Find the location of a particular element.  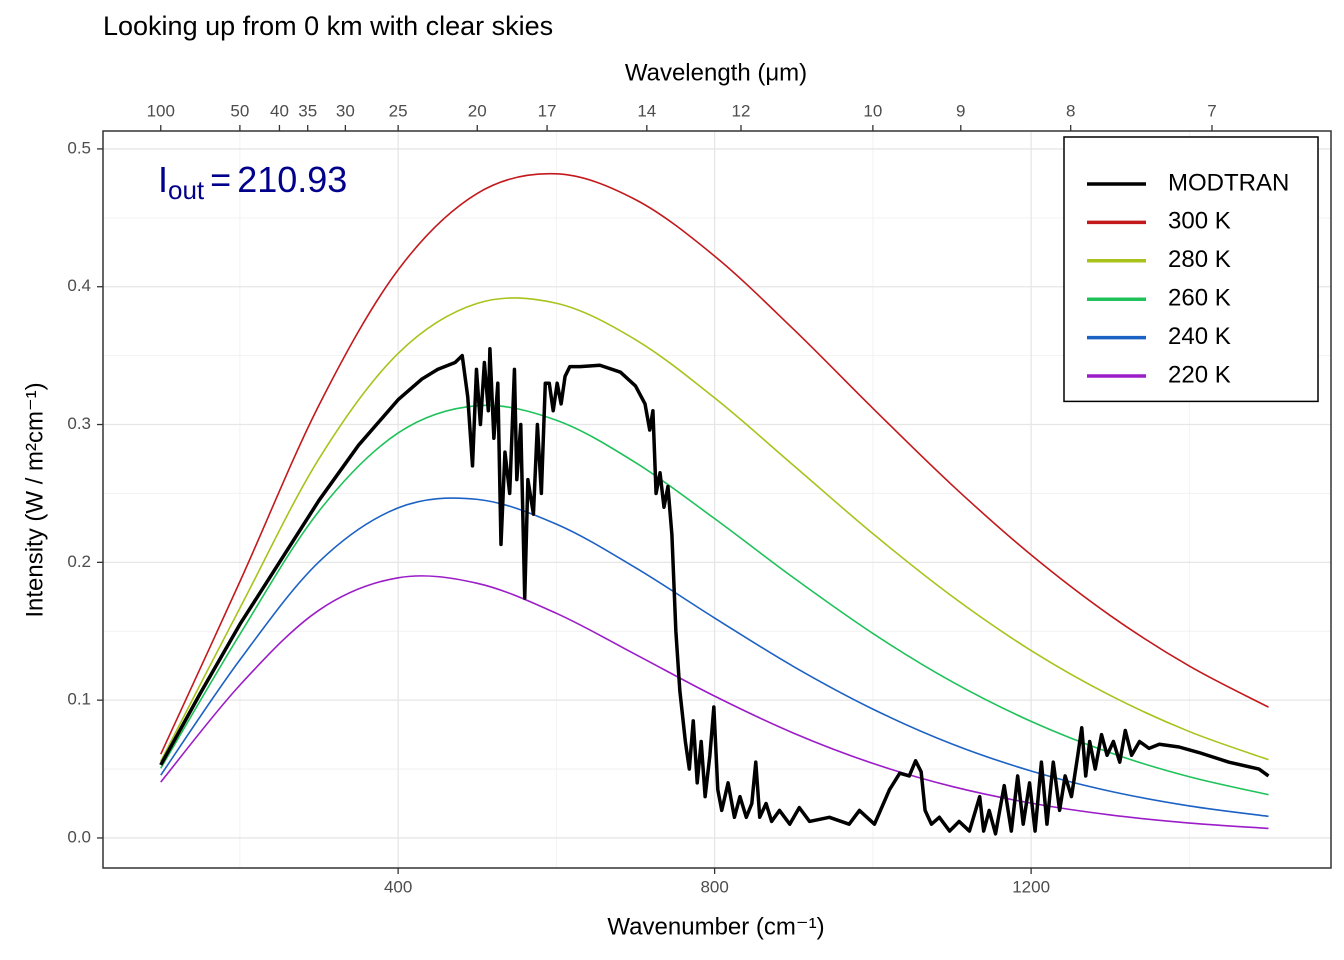

x2-tick-label: 8 is located at coordinates (1070, 110).